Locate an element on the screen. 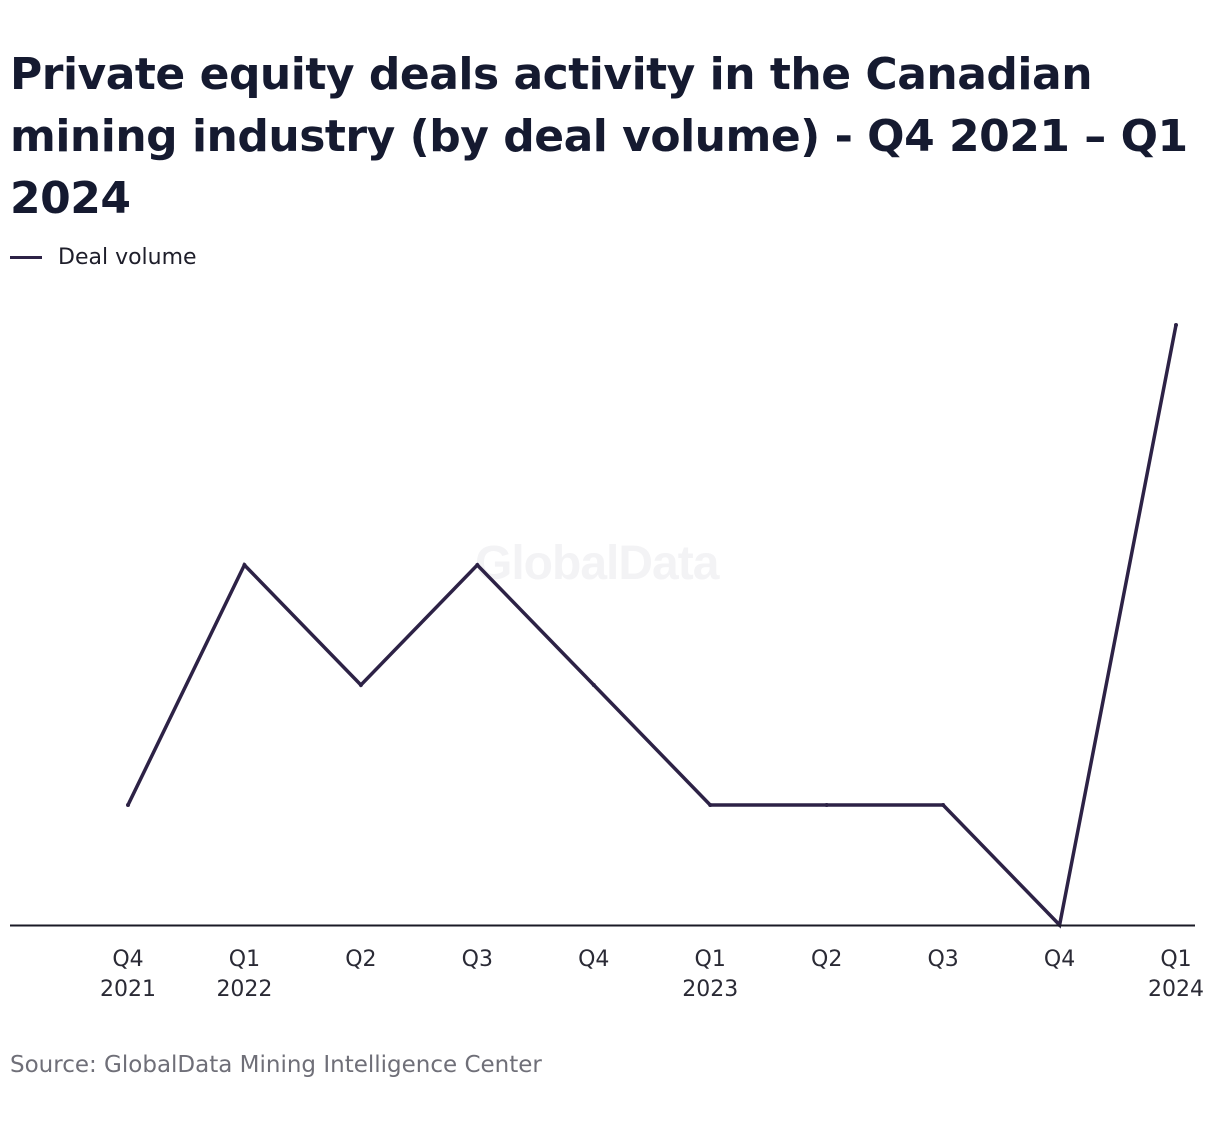  legend-label: Deal volume is located at coordinates (127, 257).